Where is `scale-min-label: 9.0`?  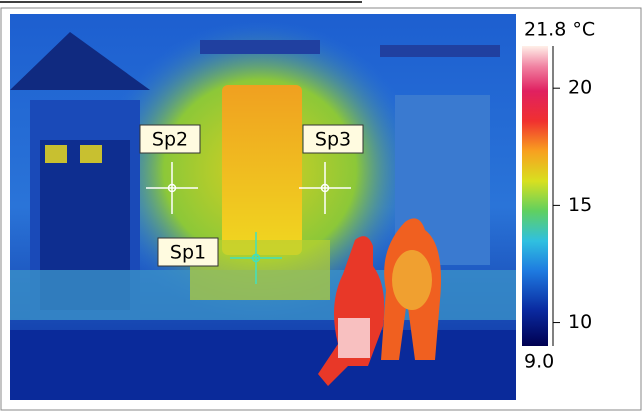
scale-min-label: 9.0 is located at coordinates (539, 362).